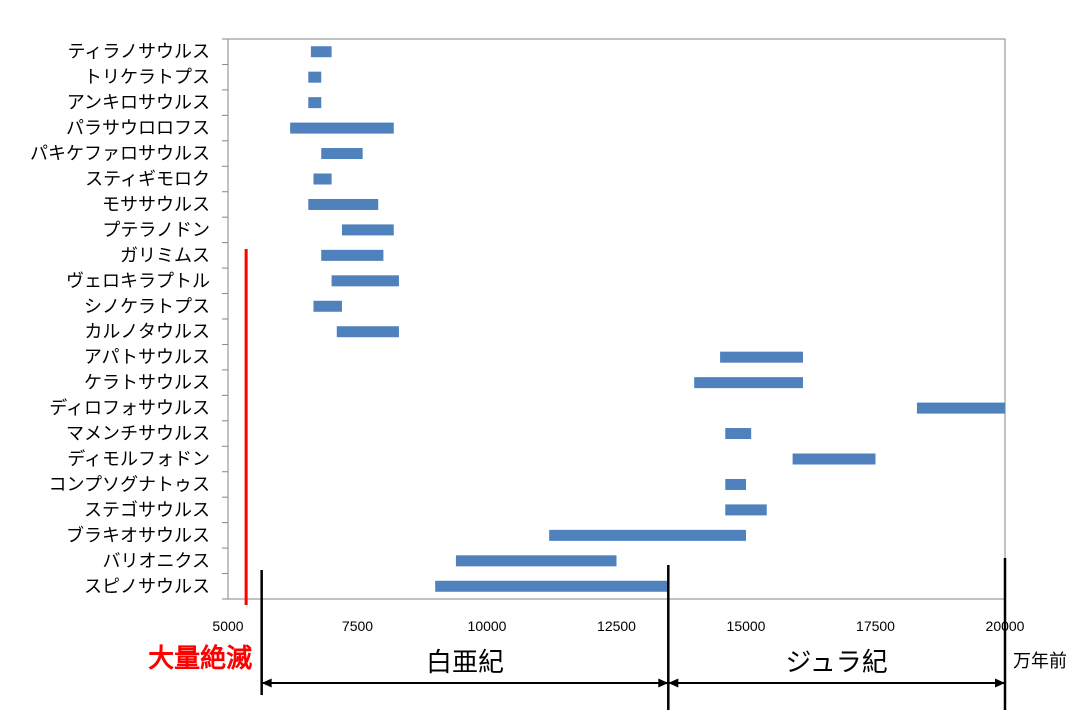 This screenshot has height=727, width=1086. What do you see at coordinates (147, 357) in the screenshot?
I see `category-label: アパトサウルス` at bounding box center [147, 357].